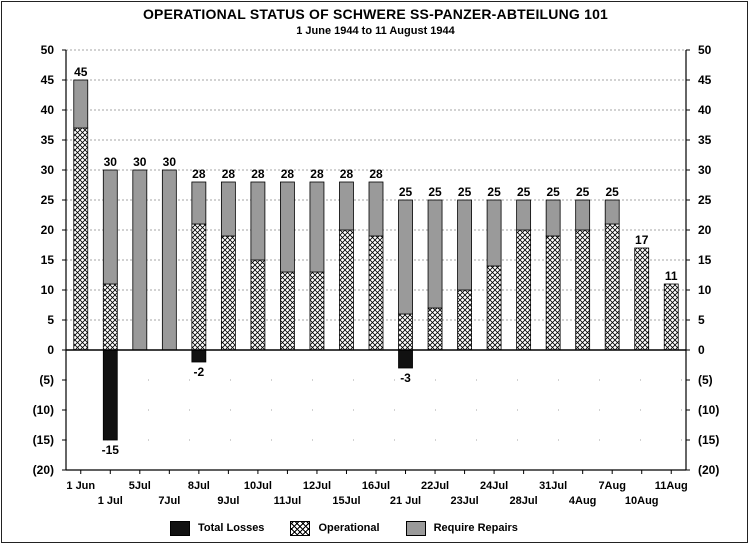 This screenshot has height=546, width=751. I want to click on x-tick-label: 10Jul, so click(258, 486).